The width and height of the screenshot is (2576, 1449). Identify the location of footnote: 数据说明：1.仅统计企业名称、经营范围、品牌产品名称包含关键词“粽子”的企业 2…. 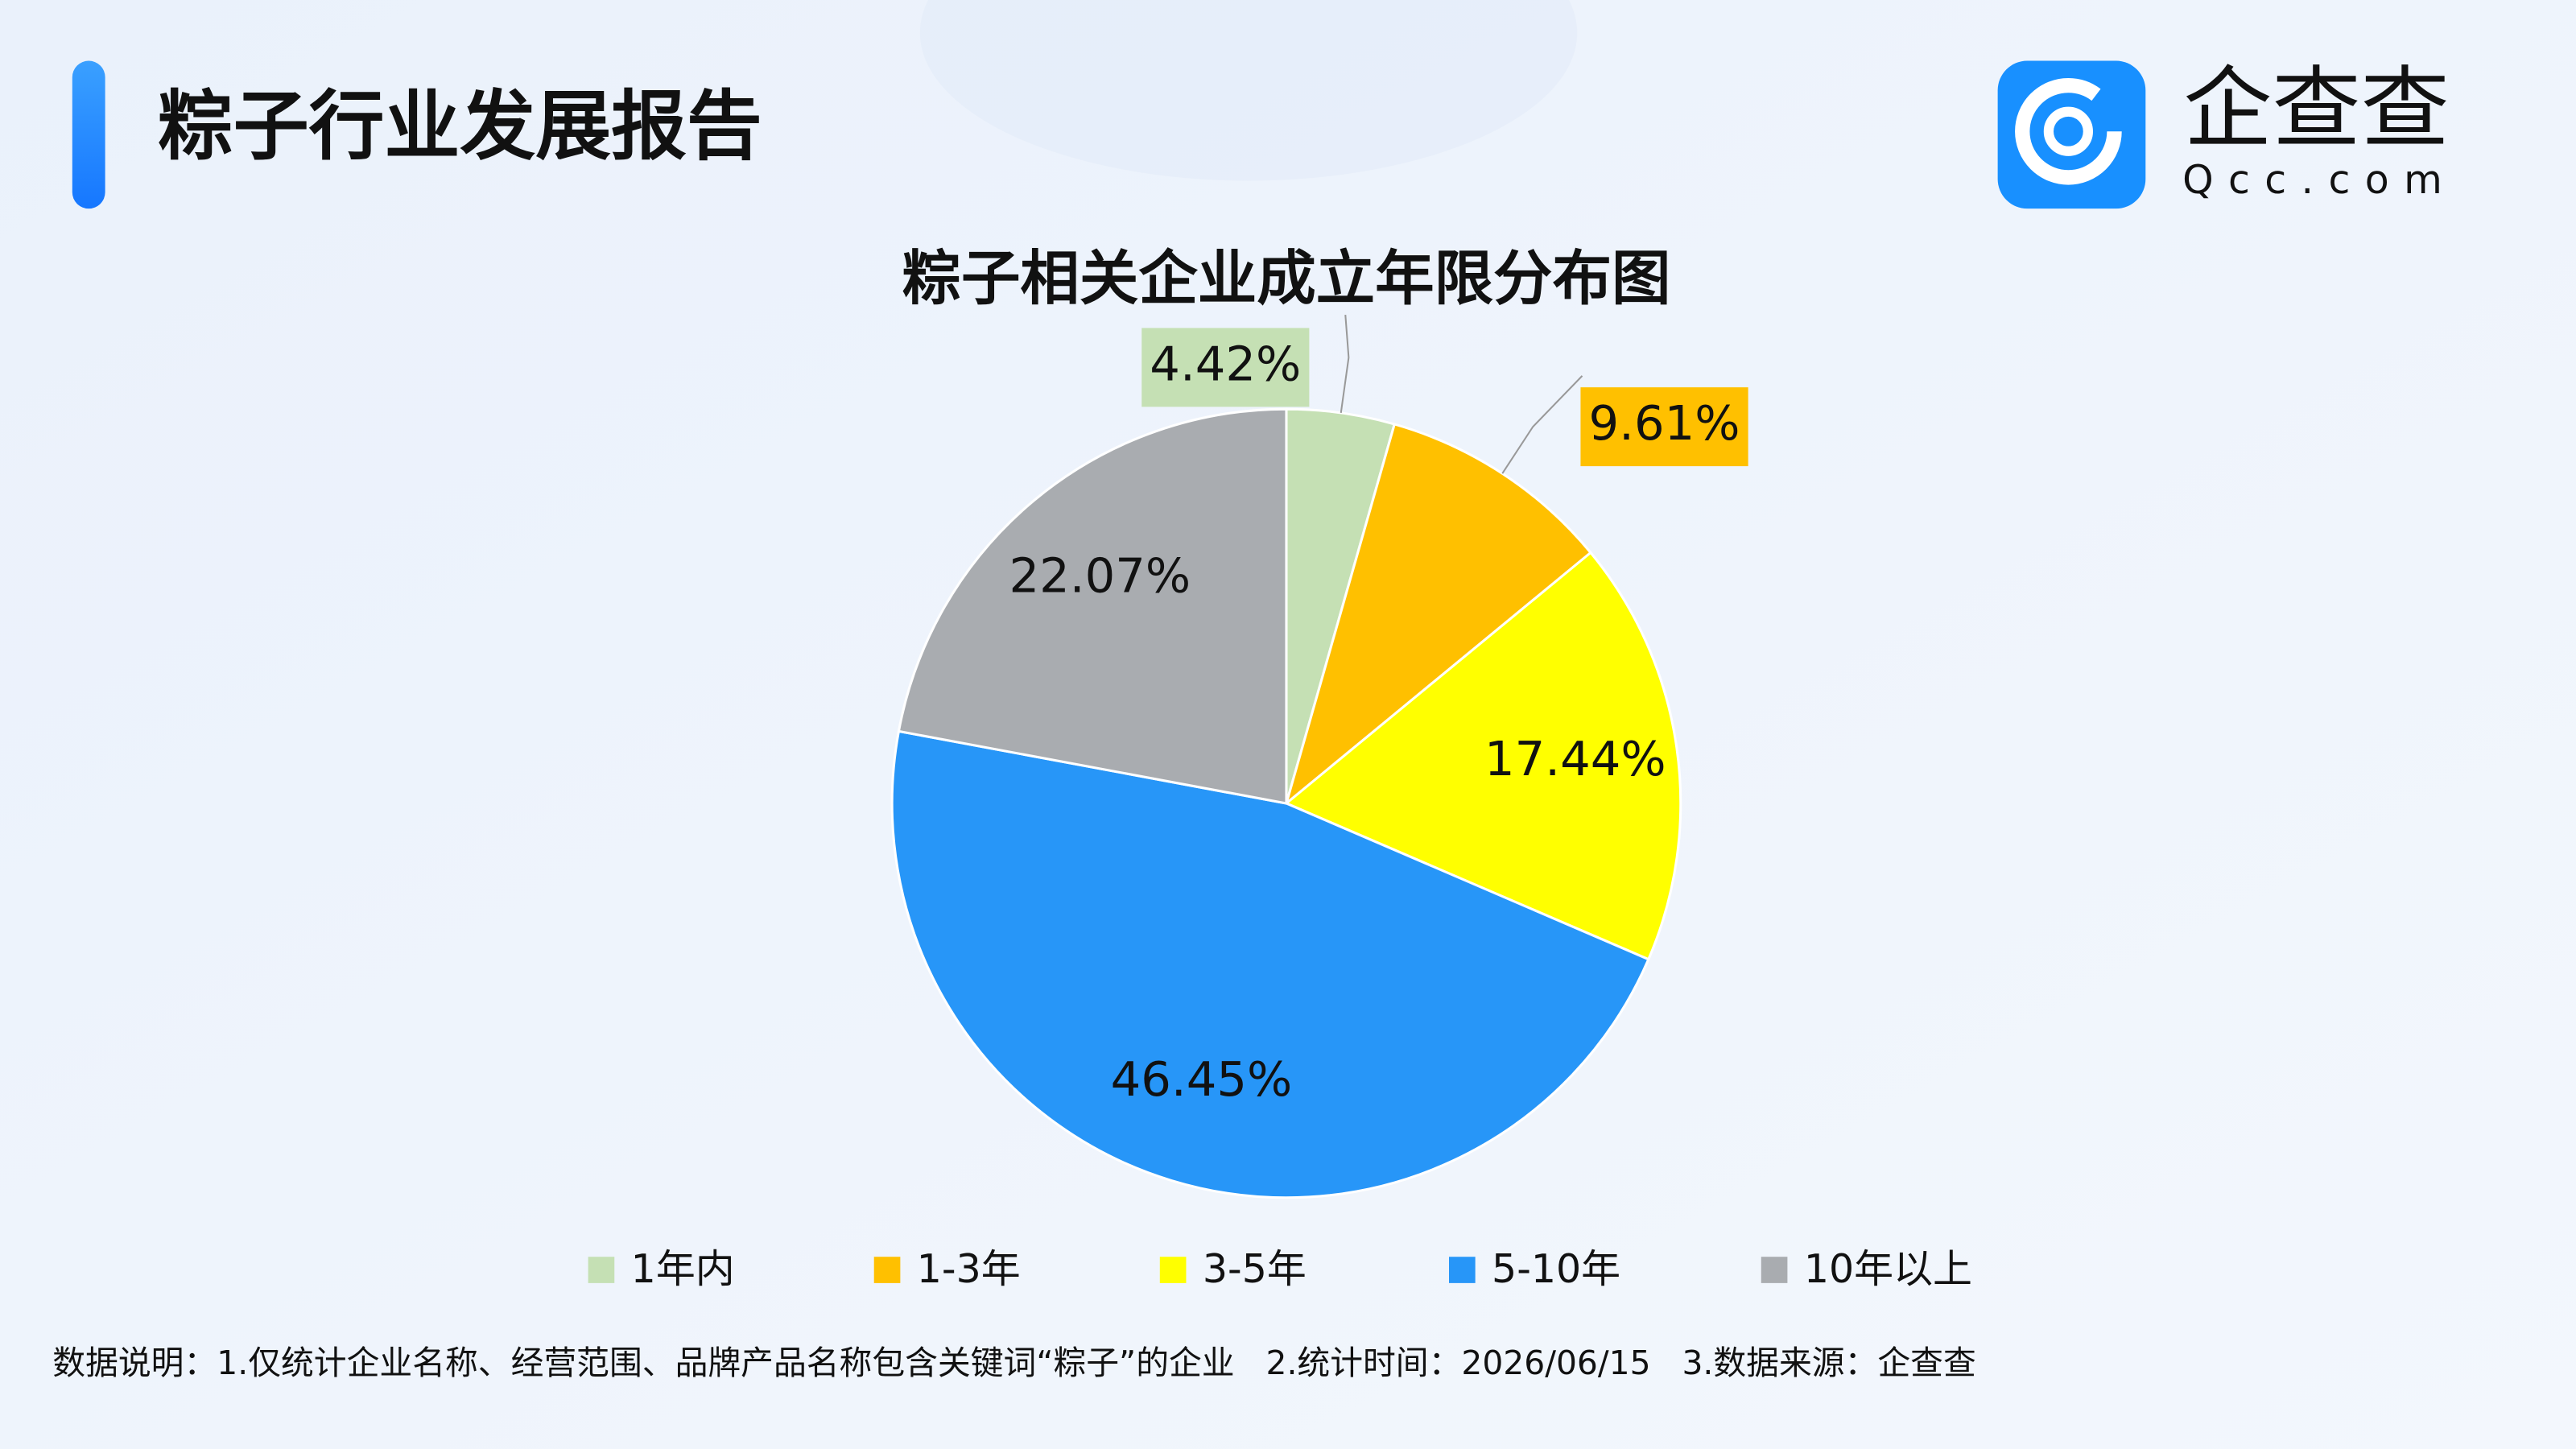
(1013, 1363).